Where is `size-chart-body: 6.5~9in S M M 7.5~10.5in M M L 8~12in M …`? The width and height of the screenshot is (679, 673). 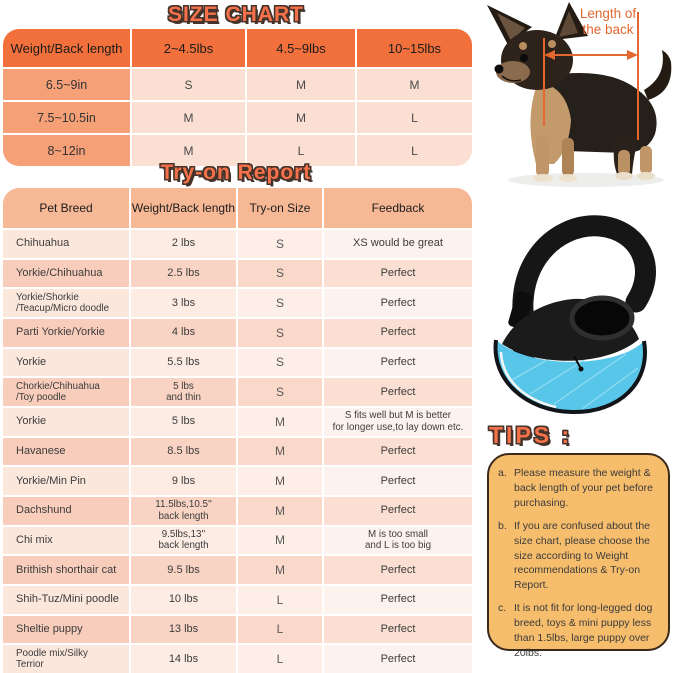
size-chart-body: 6.5~9in S M M 7.5~10.5in M M L 8~12in M … is located at coordinates (237, 117).